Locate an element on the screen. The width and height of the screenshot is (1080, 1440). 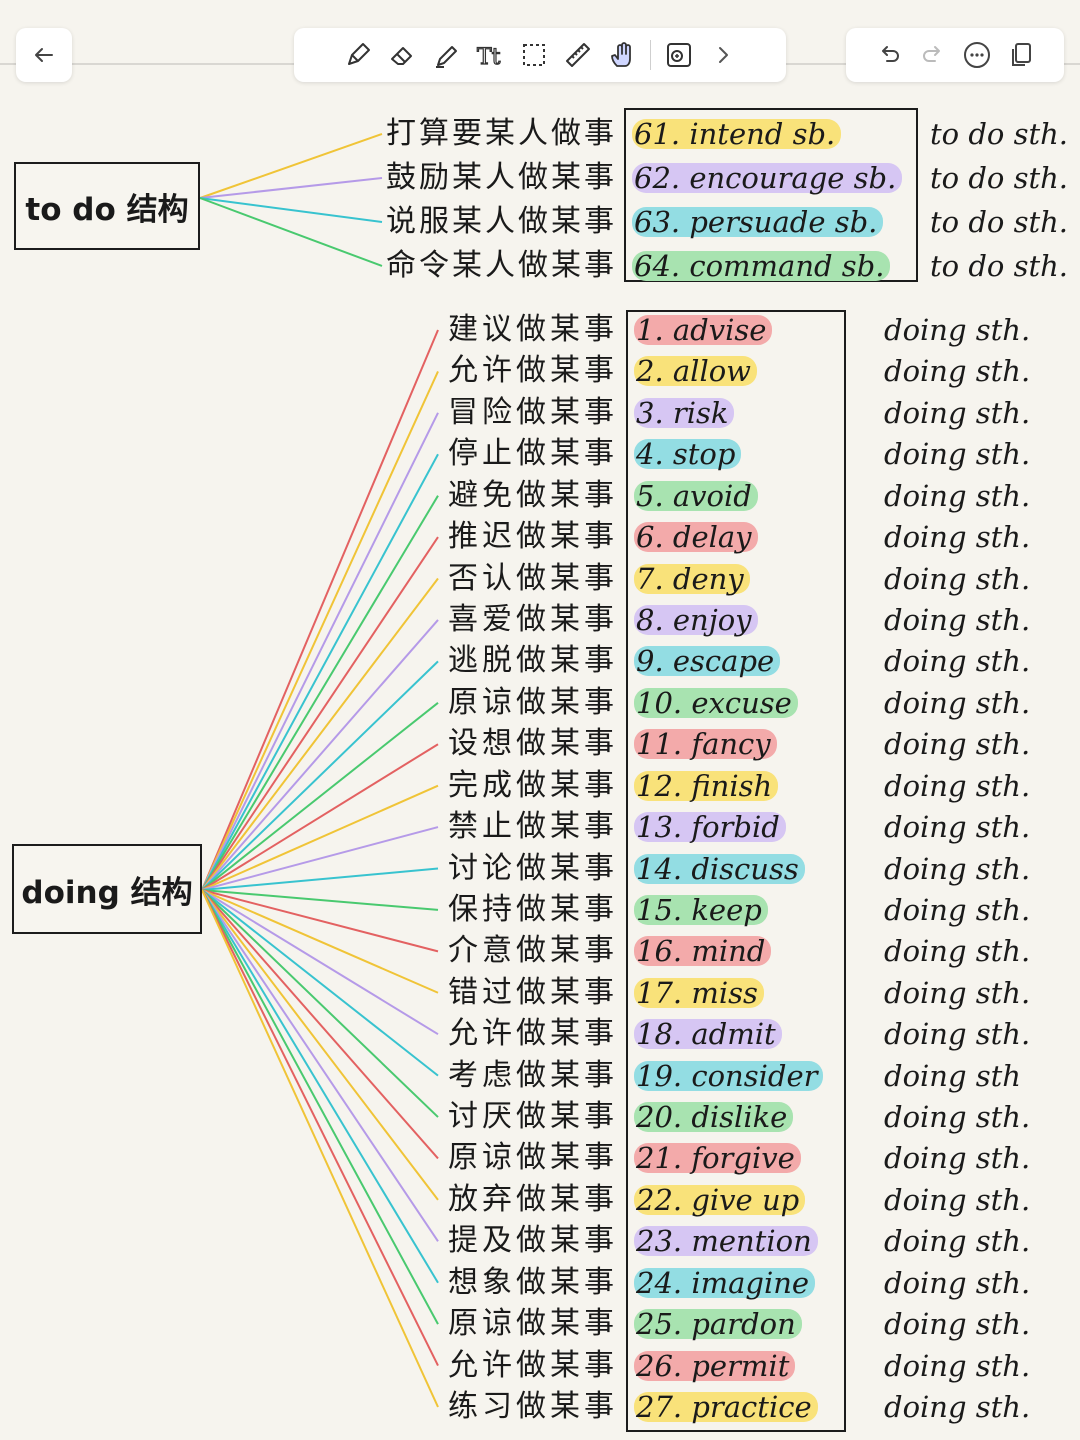
doing-row-verb: 13. forbid is located at coordinates (710, 827).